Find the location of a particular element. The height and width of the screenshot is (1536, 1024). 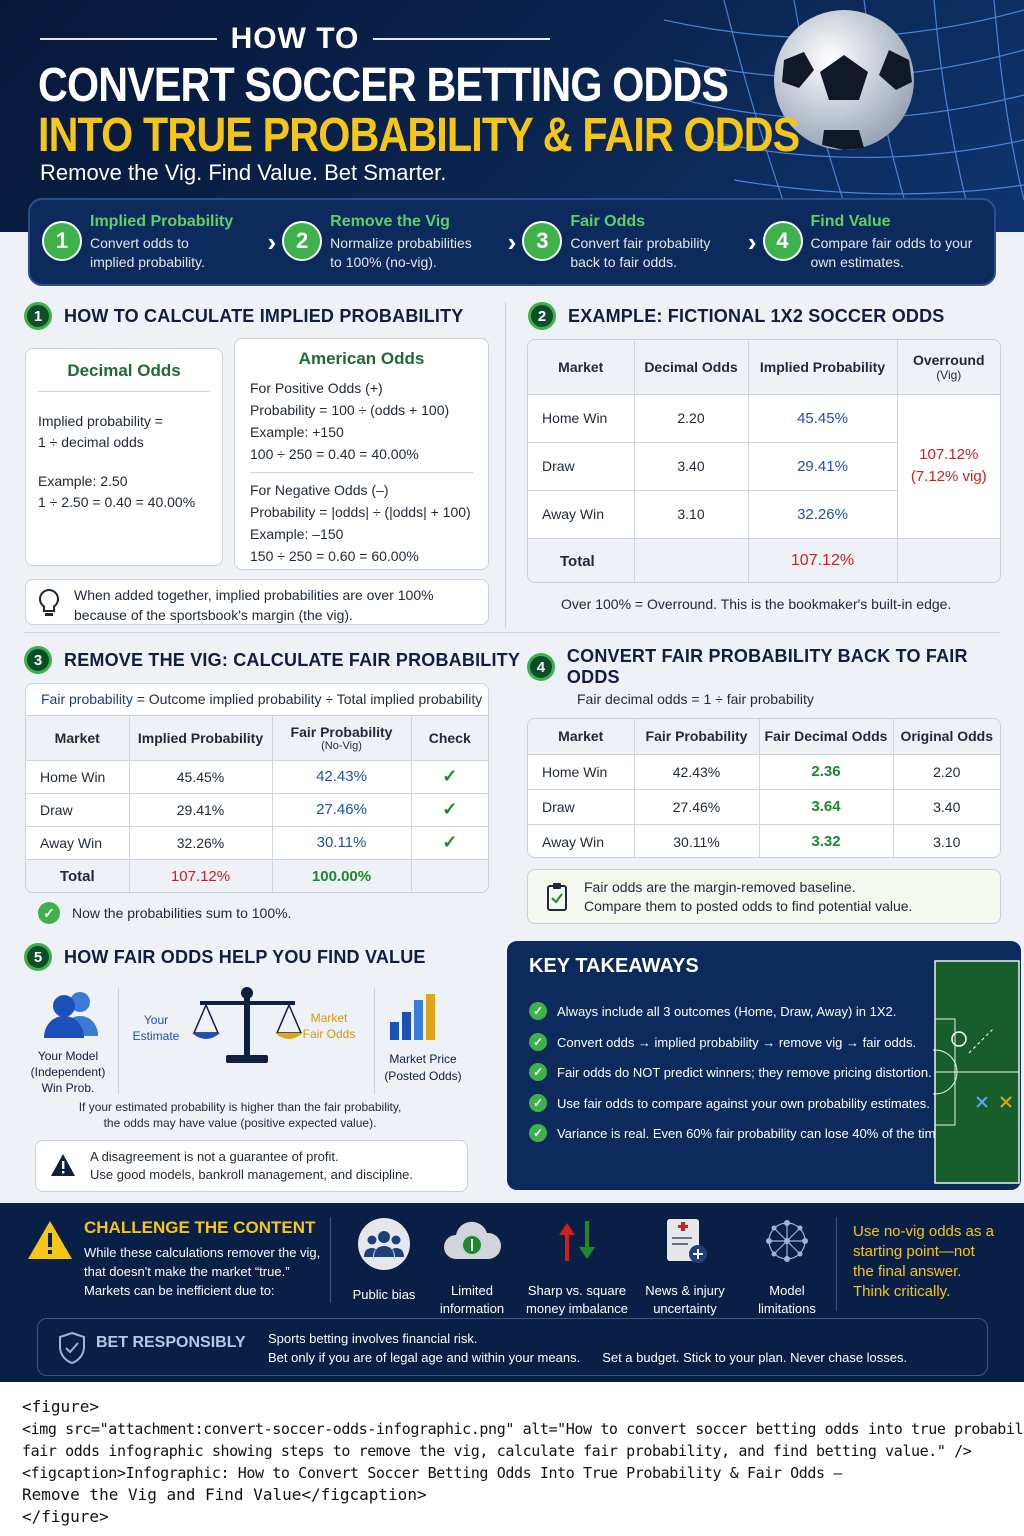

factor-public-bias: Public bias is located at coordinates (384, 1260).